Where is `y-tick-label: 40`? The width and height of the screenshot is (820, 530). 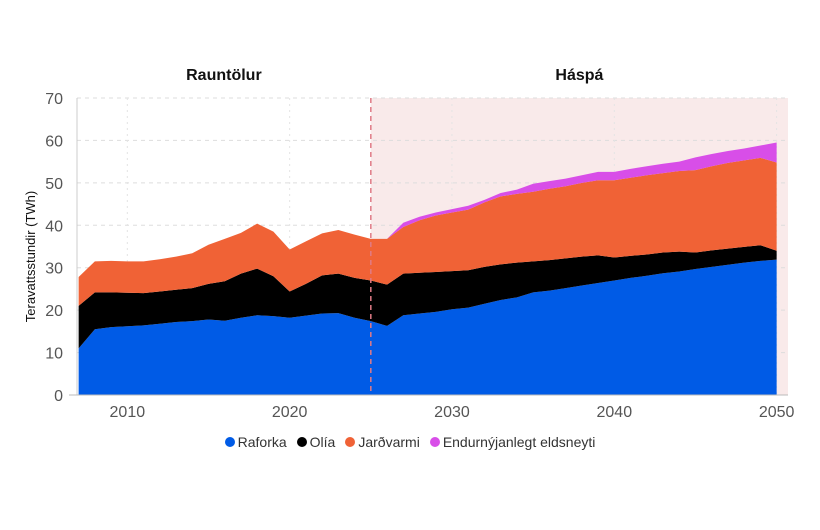
y-tick-label: 40 is located at coordinates (54, 226).